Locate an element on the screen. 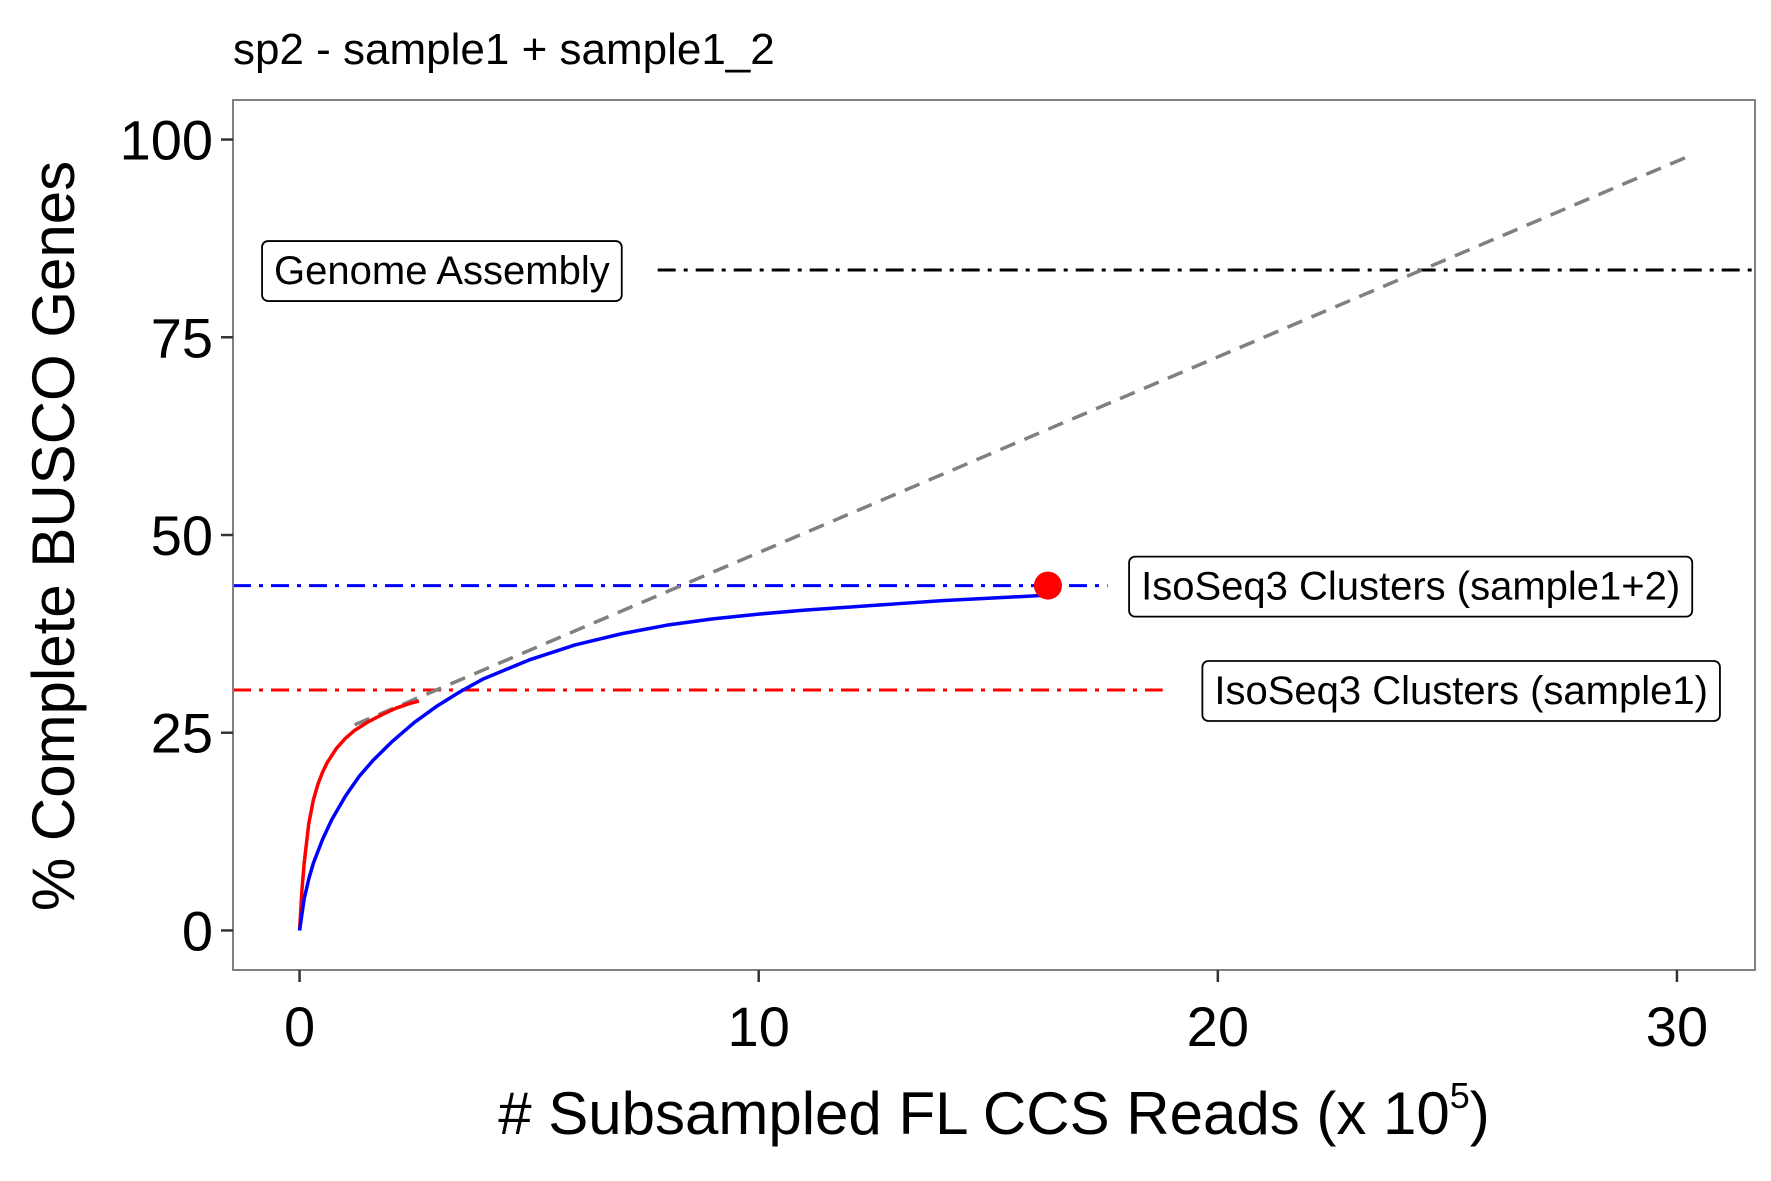  chart-title: sp2 - sample1 + sample1_2 is located at coordinates (504, 49).